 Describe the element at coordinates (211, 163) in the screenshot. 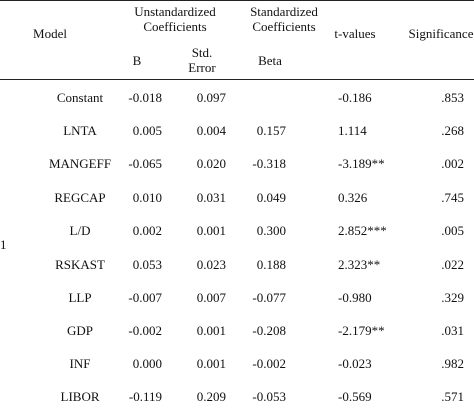

I see `std-error-cell: 0.020` at that location.